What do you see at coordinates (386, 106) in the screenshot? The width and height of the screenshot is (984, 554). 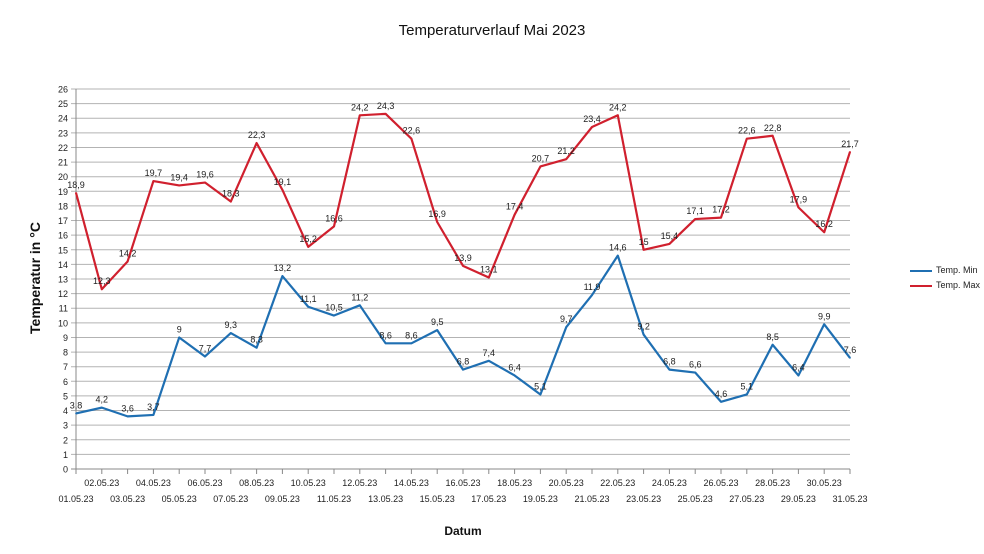 I see `data-label: 24,3` at bounding box center [386, 106].